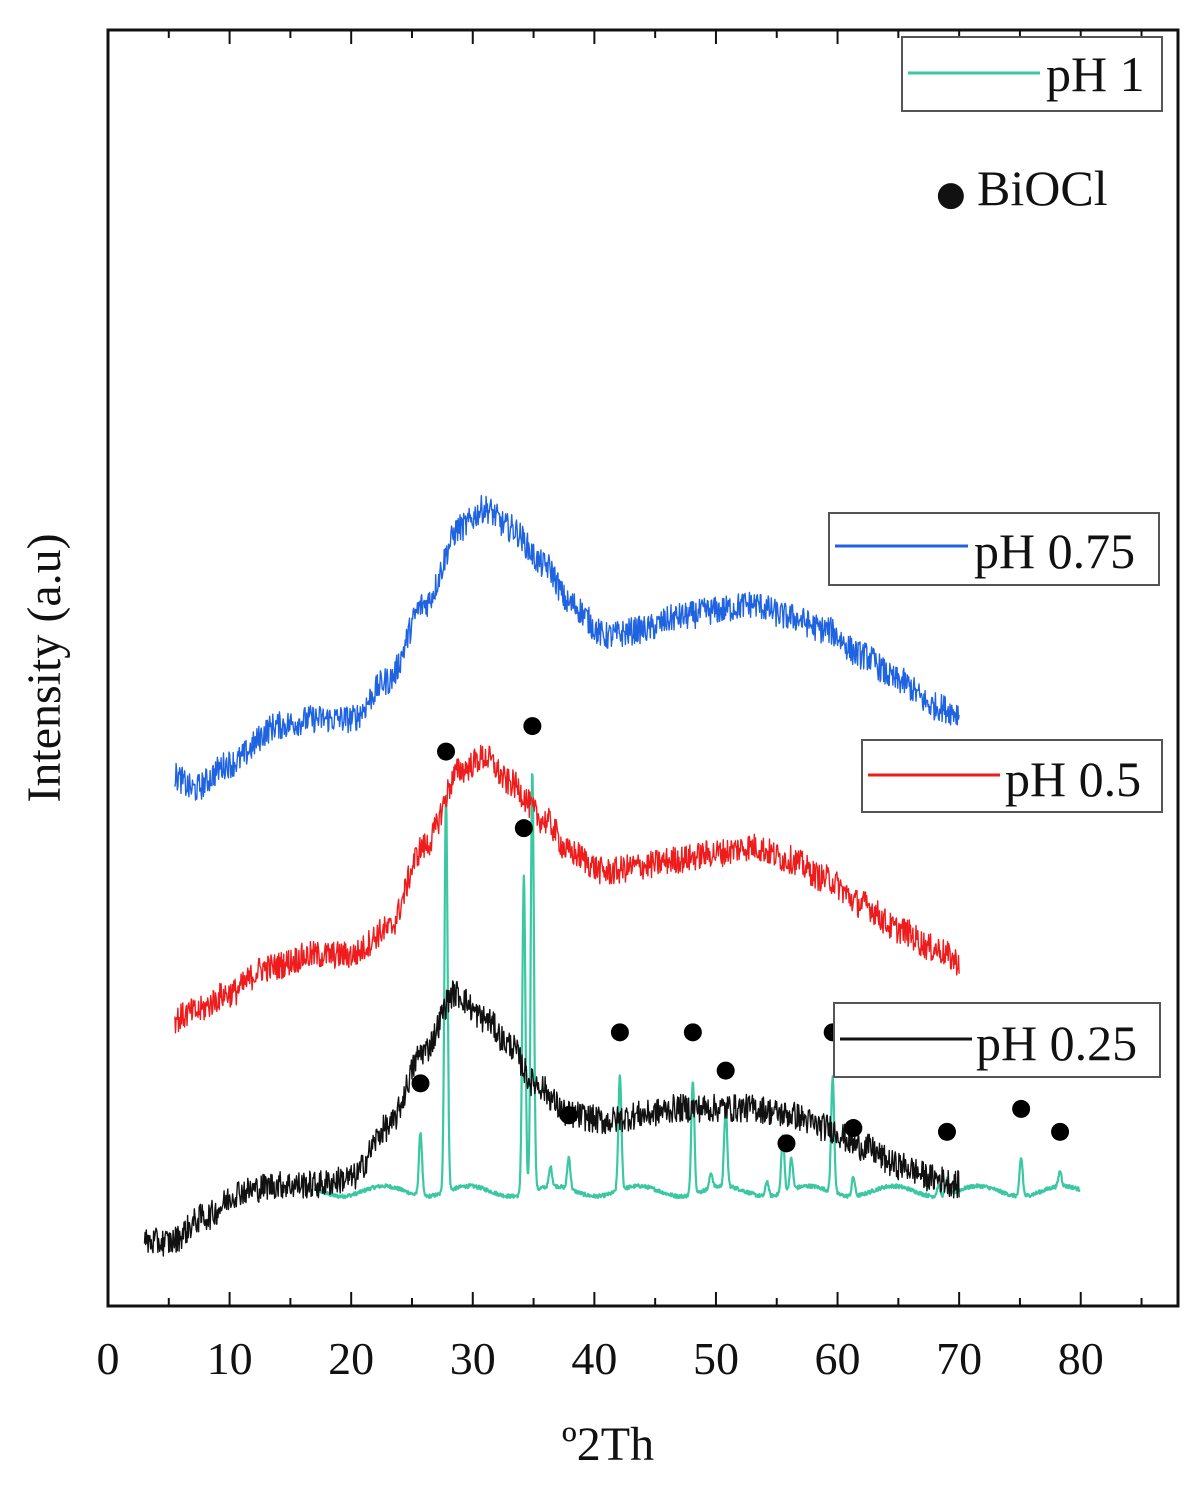  I want to click on legend-label: pH 1, so click(1095, 74).